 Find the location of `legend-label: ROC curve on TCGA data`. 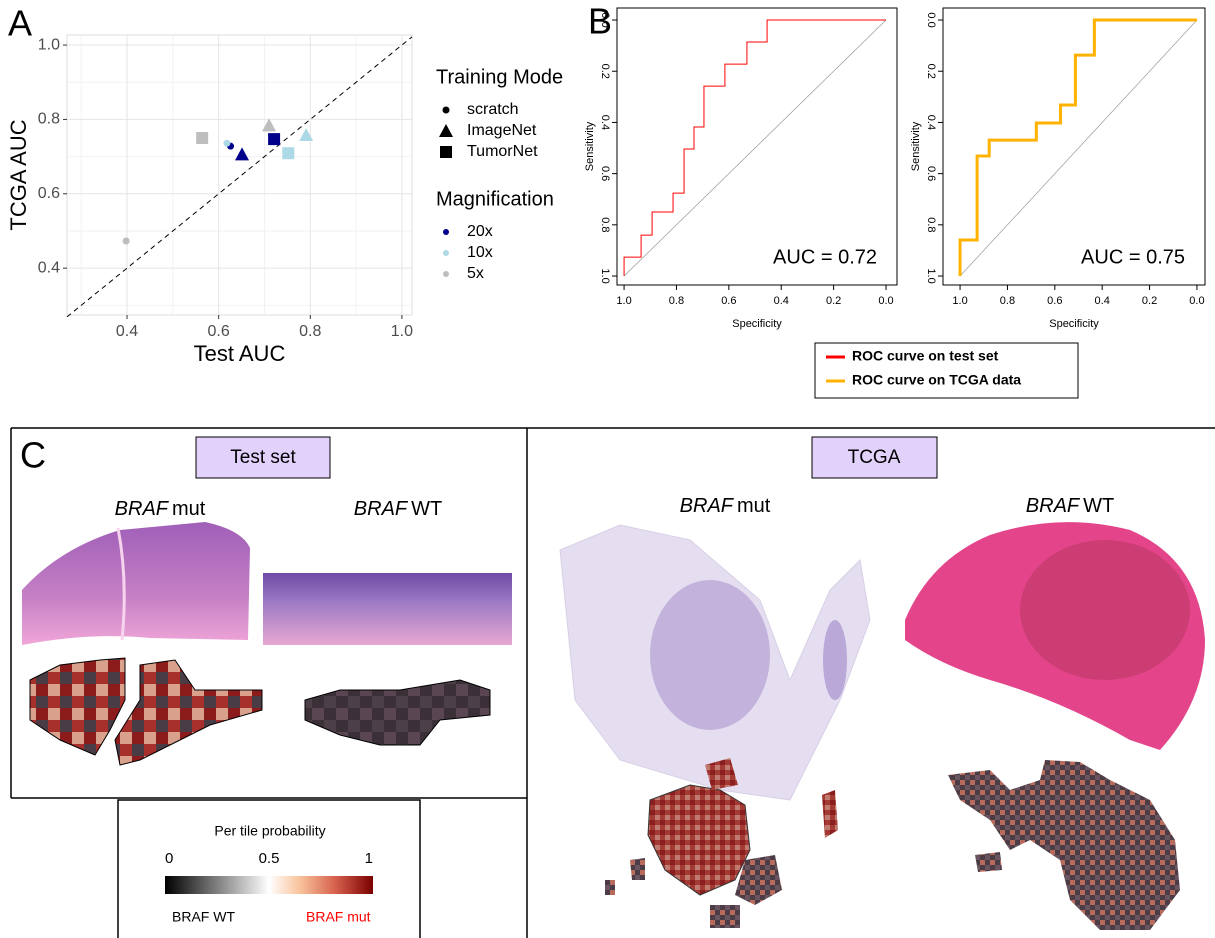

legend-label: ROC curve on TCGA data is located at coordinates (936, 380).